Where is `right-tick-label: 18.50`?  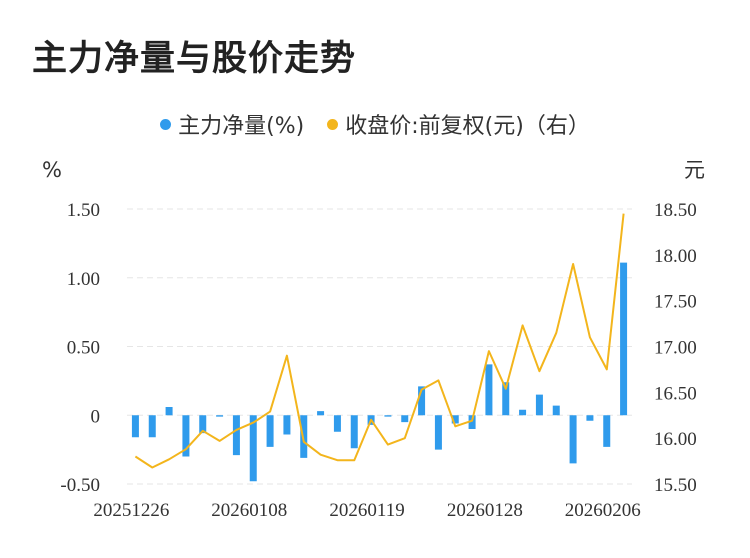
right-tick-label: 18.50 is located at coordinates (675, 210).